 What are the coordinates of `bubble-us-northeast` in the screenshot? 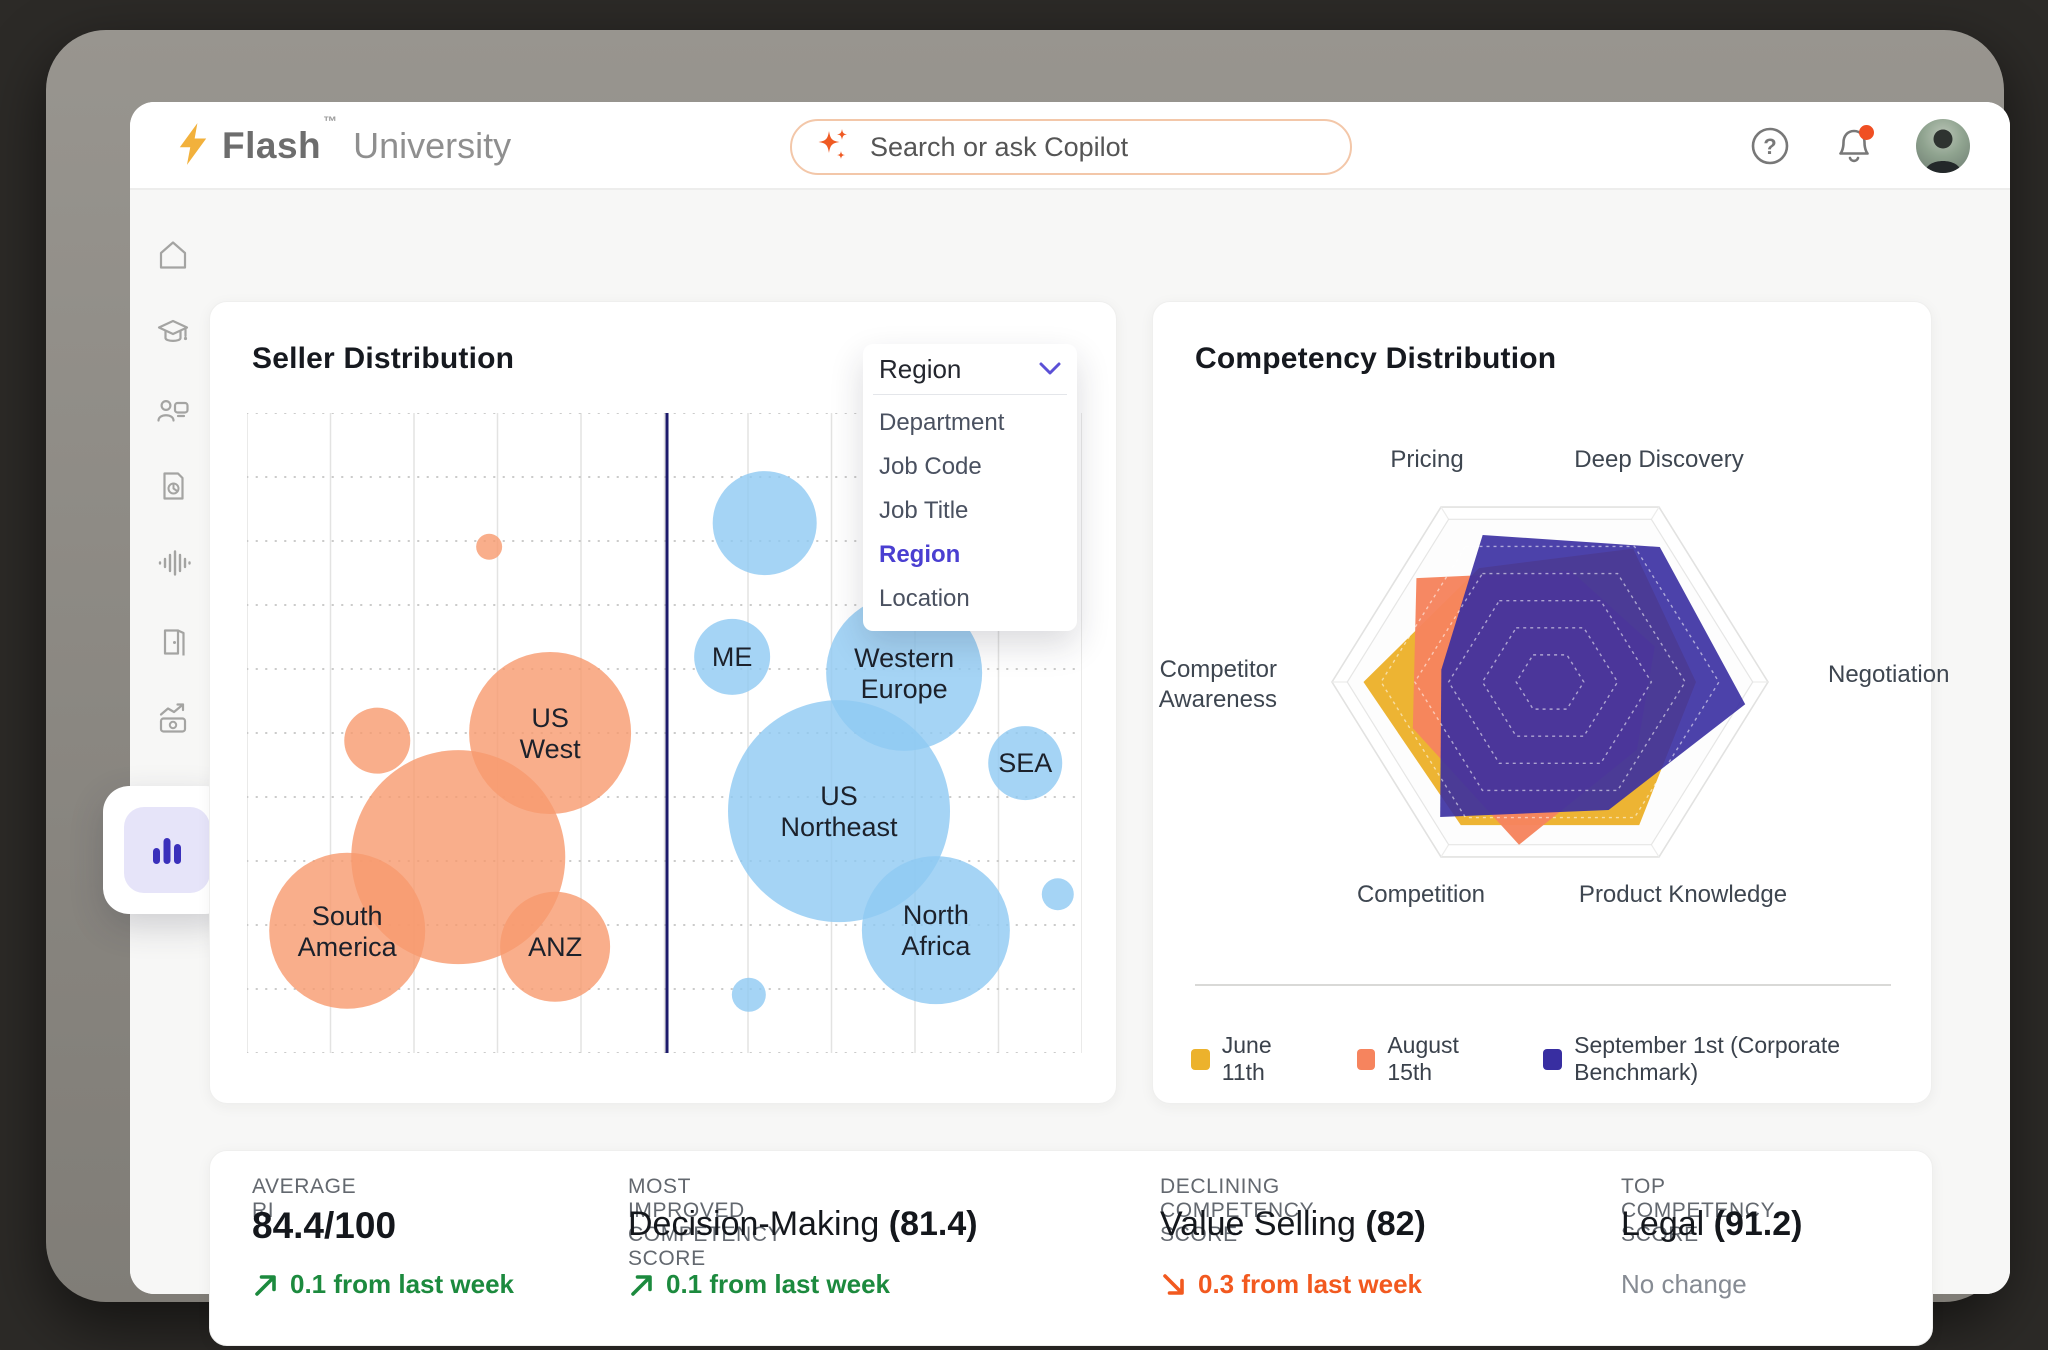 It's located at (839, 811).